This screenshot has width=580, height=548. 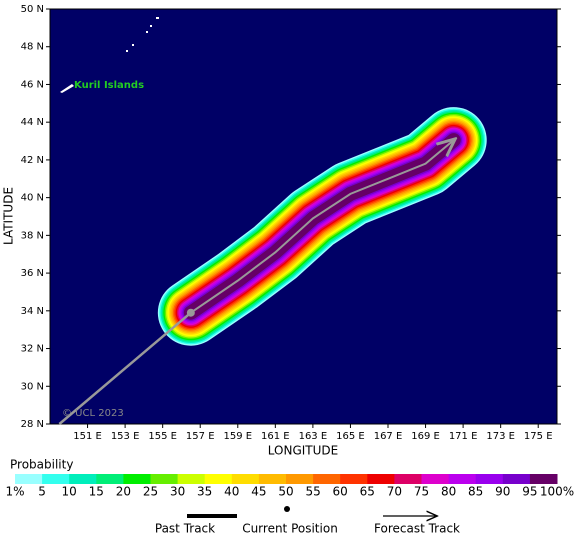 What do you see at coordinates (125, 368) in the screenshot?
I see `past-track` at bounding box center [125, 368].